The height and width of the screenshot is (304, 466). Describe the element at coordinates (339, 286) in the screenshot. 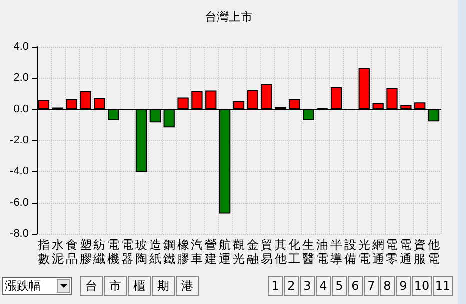

I see `text: 5` at that location.